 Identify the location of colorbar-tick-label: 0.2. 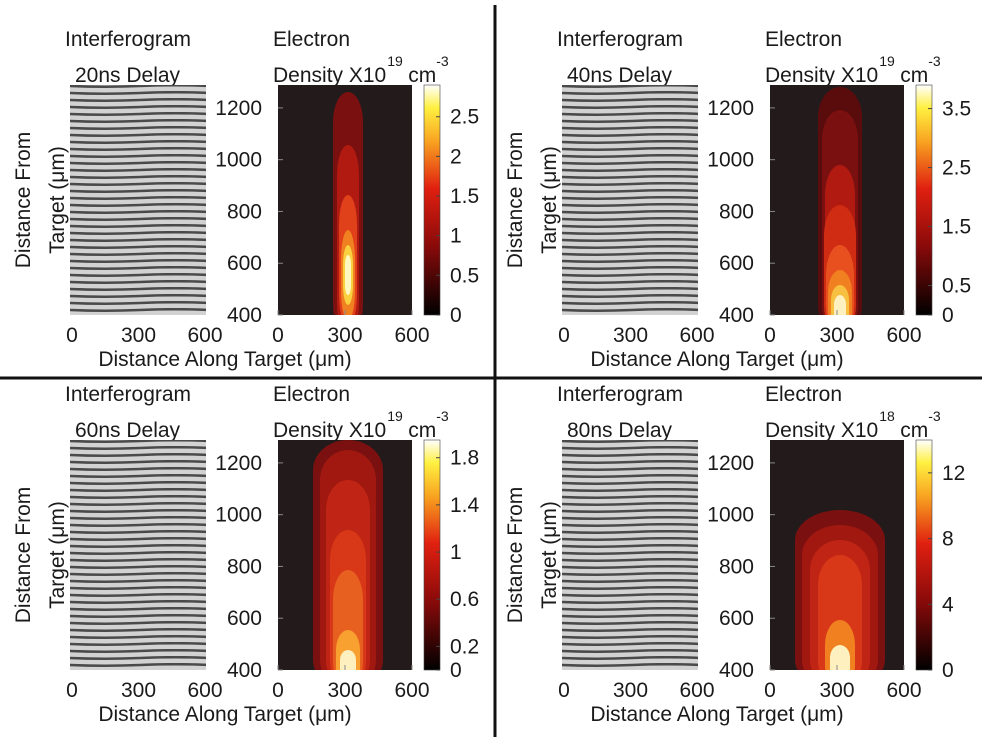
(464, 646).